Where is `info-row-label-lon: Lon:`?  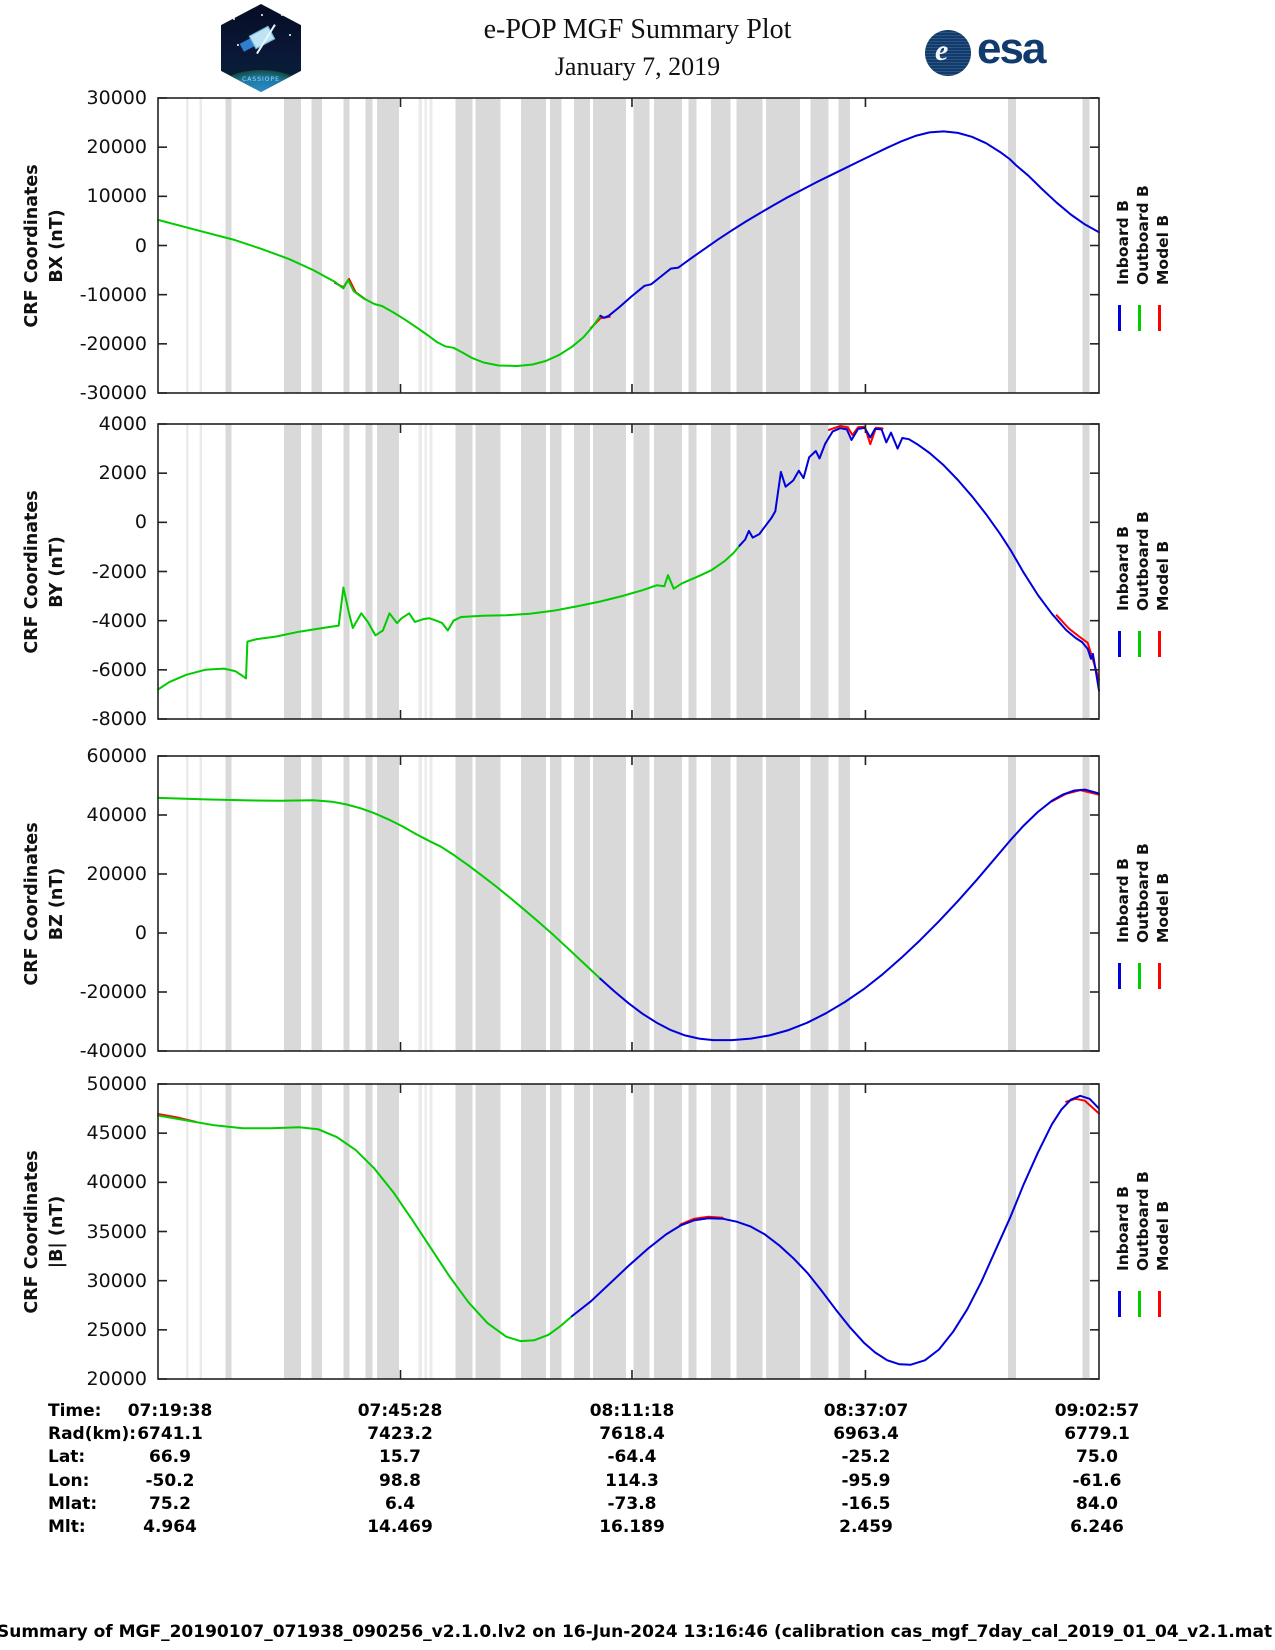
info-row-label-lon: Lon: is located at coordinates (69, 1480).